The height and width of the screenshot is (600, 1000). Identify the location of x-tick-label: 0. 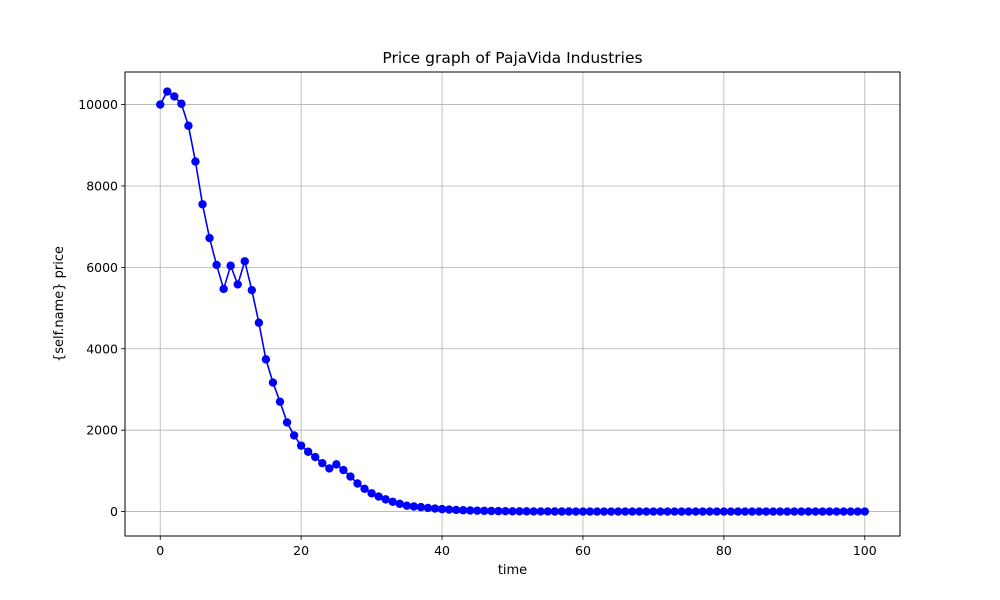
(160, 550).